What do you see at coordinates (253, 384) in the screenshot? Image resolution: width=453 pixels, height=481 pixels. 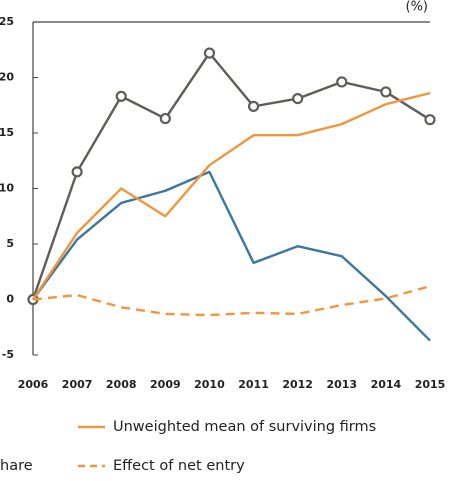 I see `x-tick-label: 2011` at bounding box center [253, 384].